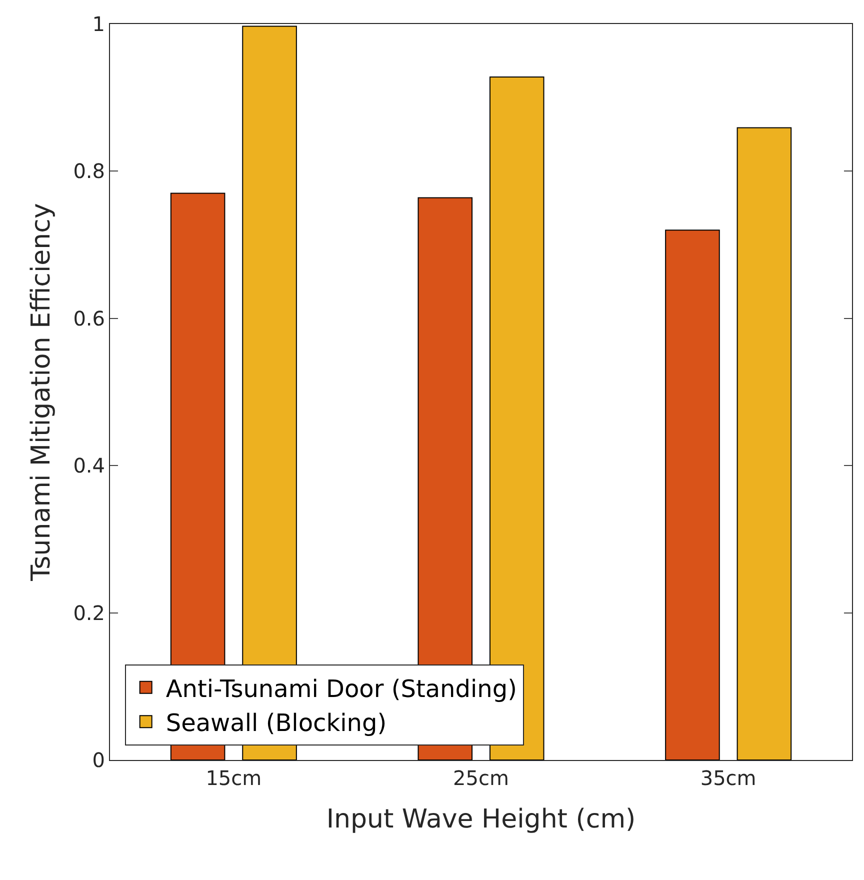 This screenshot has height=880, width=864. Describe the element at coordinates (98, 24) in the screenshot. I see `y-tick-label: 1` at that location.